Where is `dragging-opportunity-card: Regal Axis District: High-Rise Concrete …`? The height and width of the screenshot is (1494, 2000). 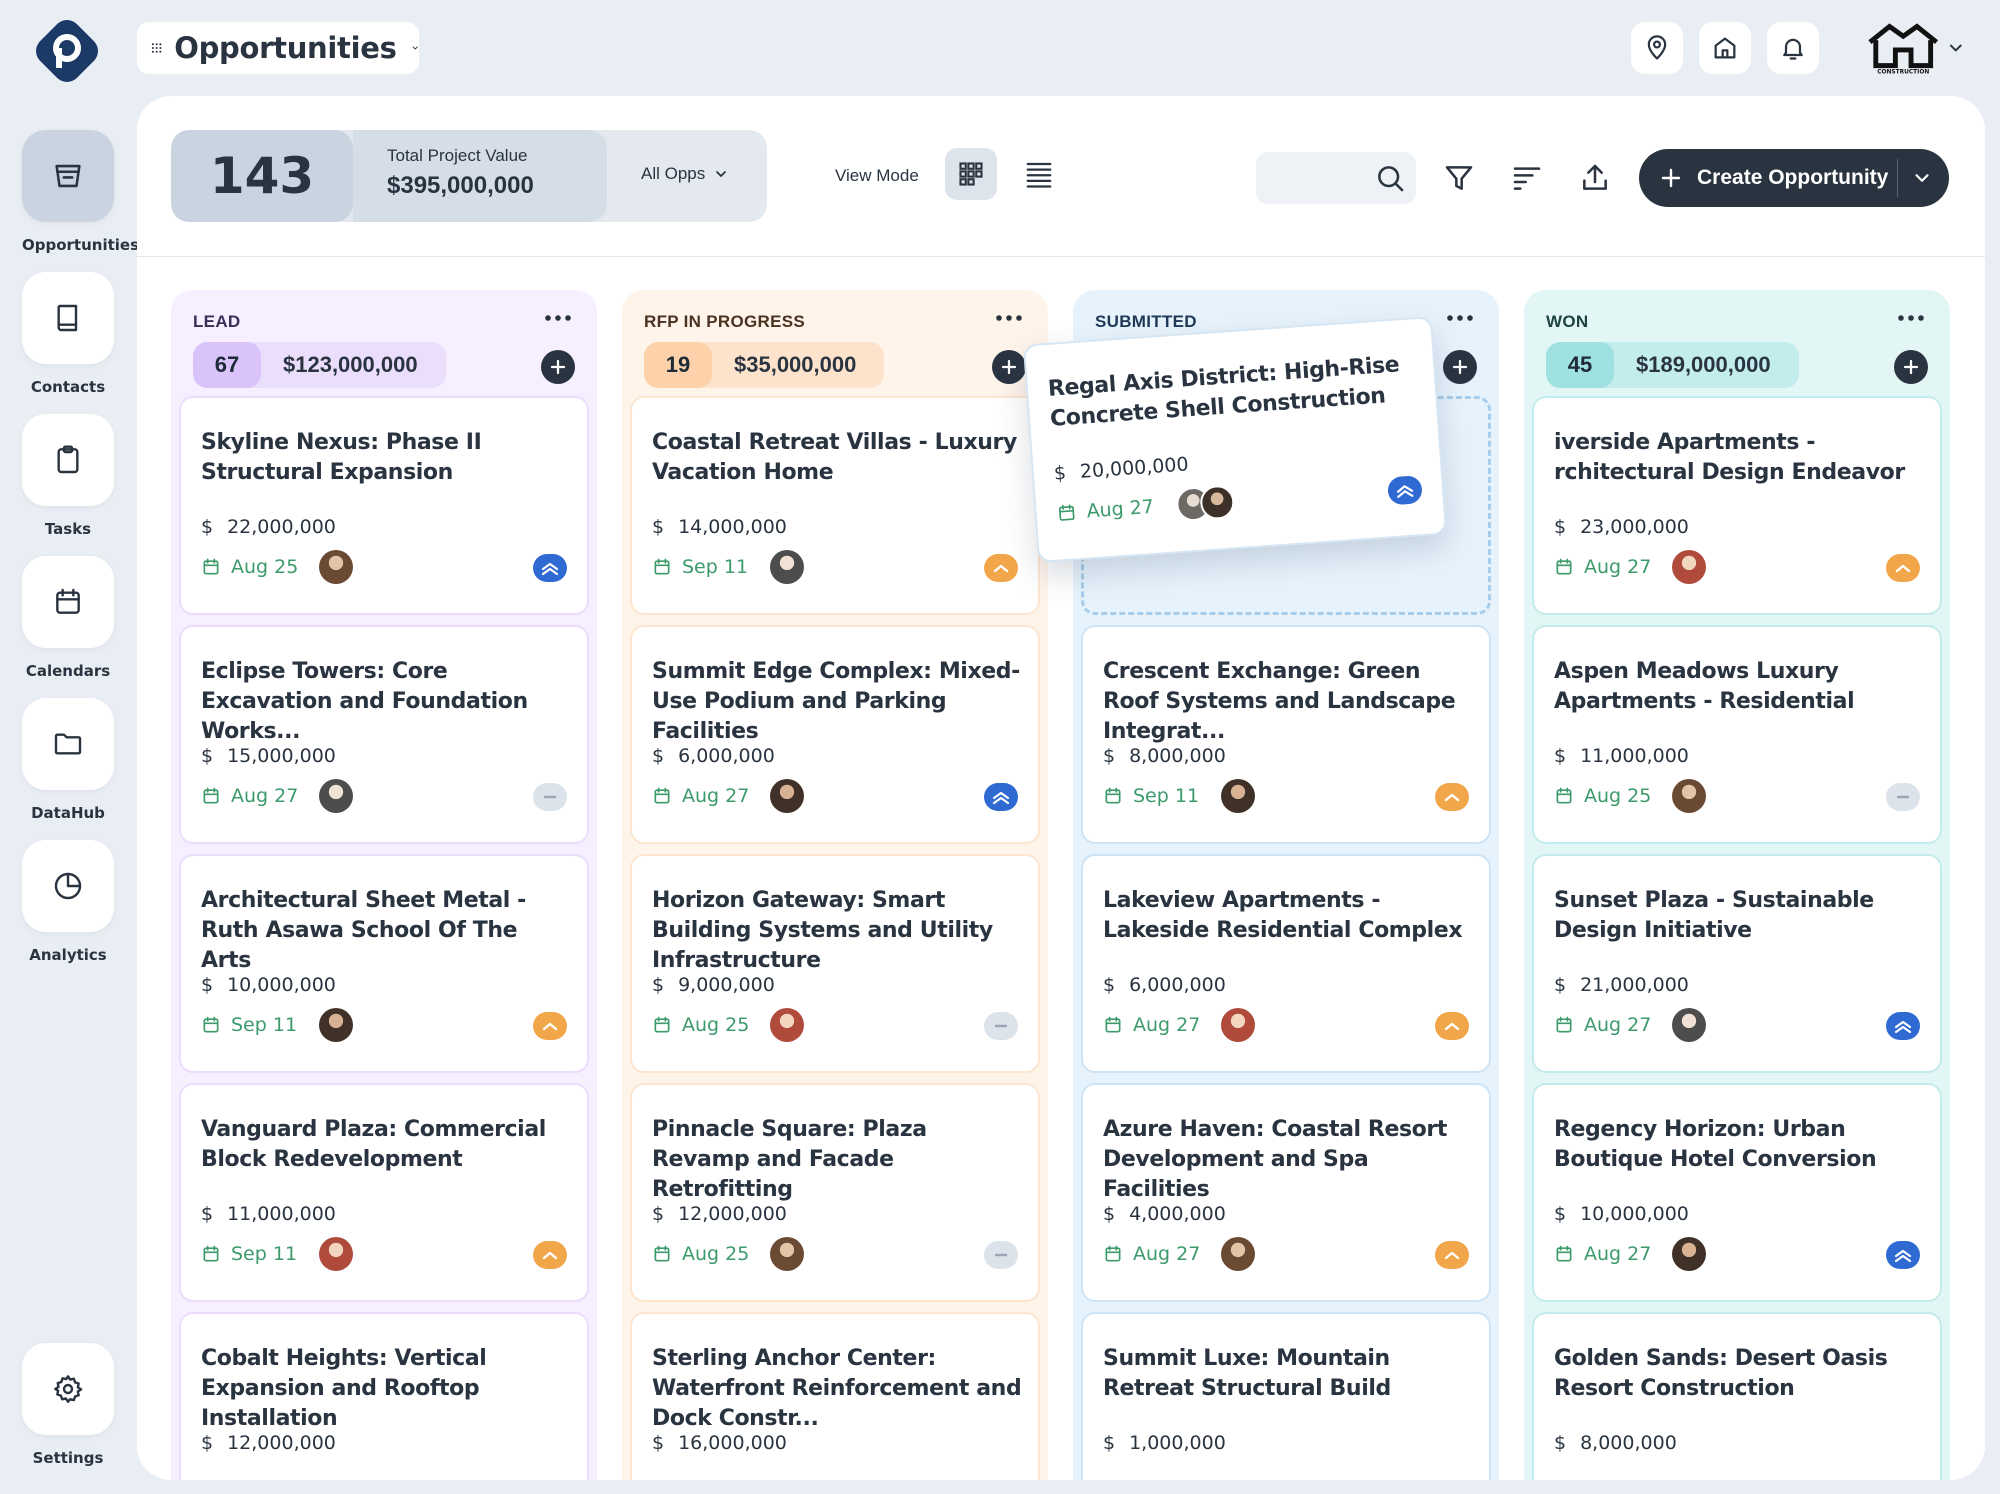
dragging-opportunity-card: Regal Axis District: High-Rise Concrete … is located at coordinates (1235, 439).